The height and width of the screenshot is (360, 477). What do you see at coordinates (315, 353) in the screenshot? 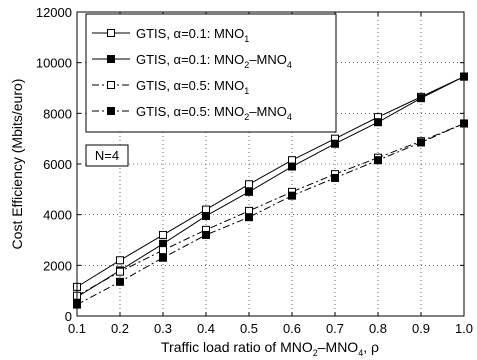
I see `x-axis-title-sub1: 2` at bounding box center [315, 353].